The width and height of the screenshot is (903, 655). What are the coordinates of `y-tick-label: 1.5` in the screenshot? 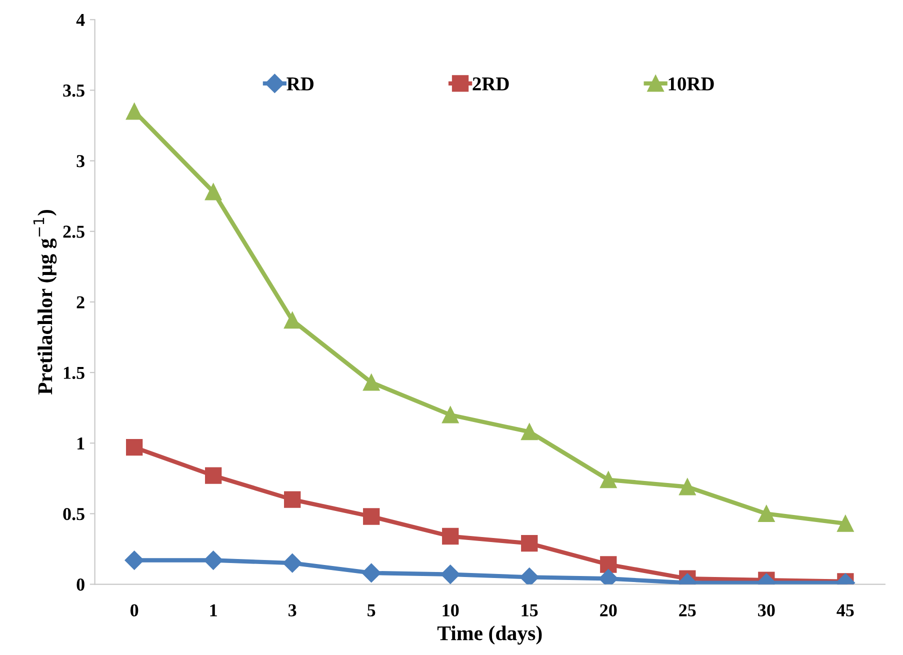 It's located at (74, 373).